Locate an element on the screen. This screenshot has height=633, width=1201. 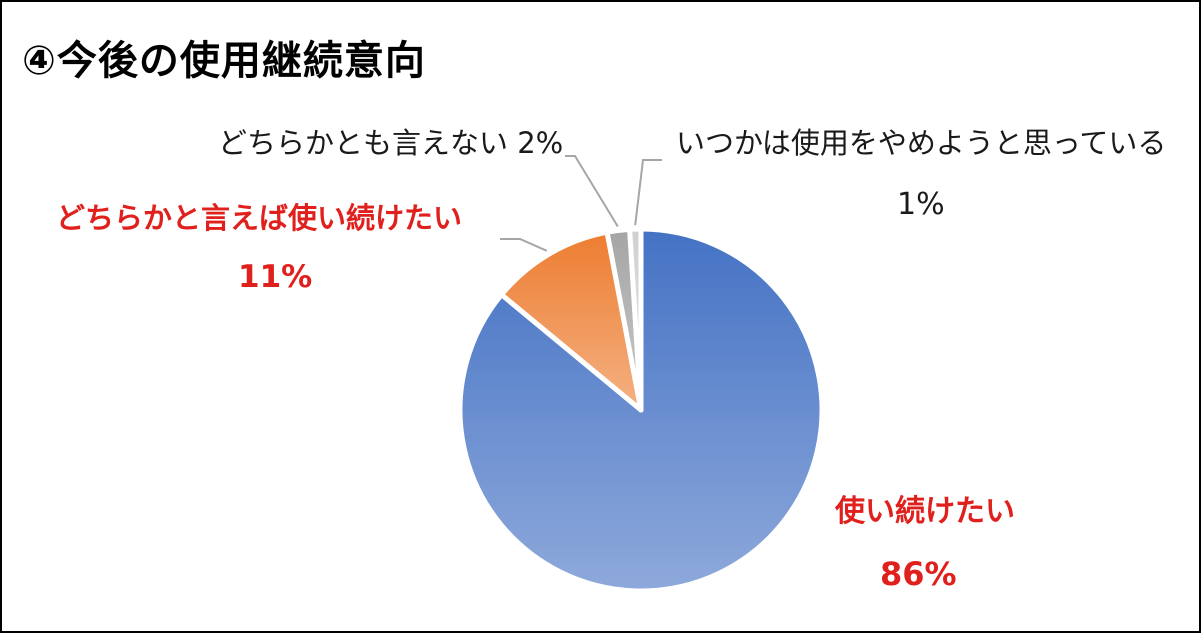
label-quit-pct: 1% is located at coordinates (921, 204).